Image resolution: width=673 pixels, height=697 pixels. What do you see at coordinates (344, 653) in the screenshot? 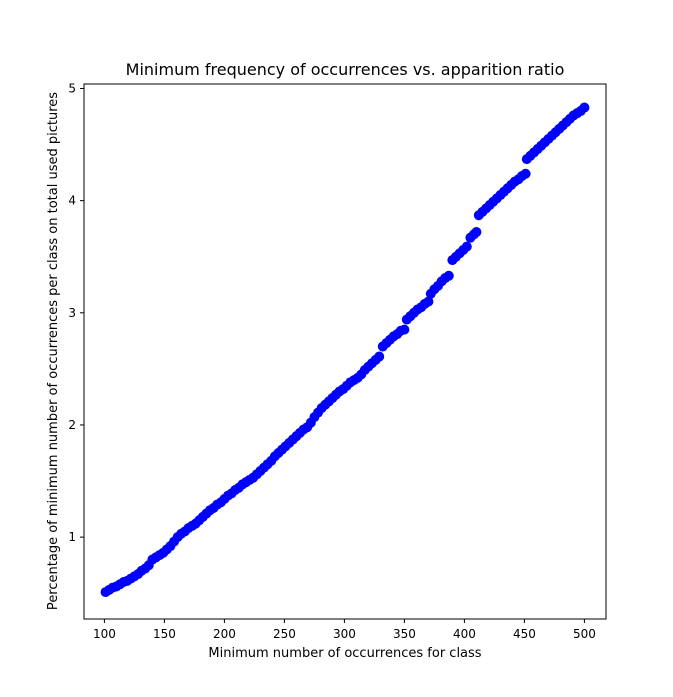
I see `x-axis-label: Minimum number of occurrences for class` at bounding box center [344, 653].